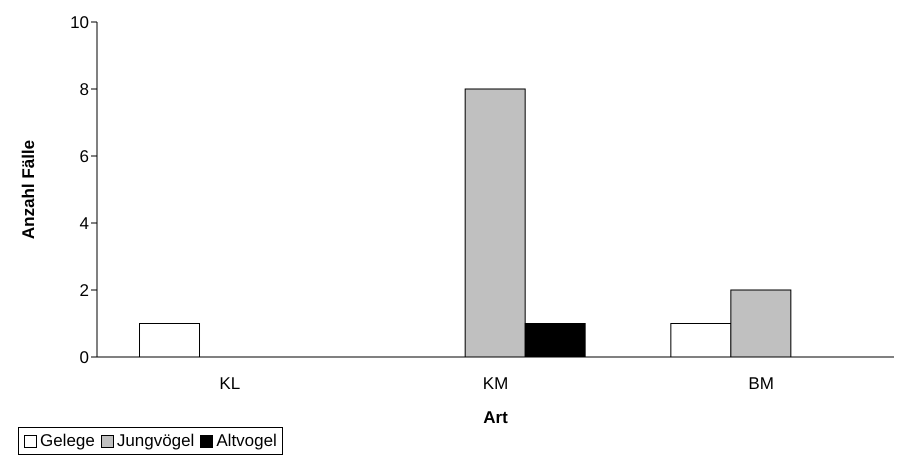 The image size is (910, 473). What do you see at coordinates (495, 417) in the screenshot?
I see `x-axis-title: Art` at bounding box center [495, 417].